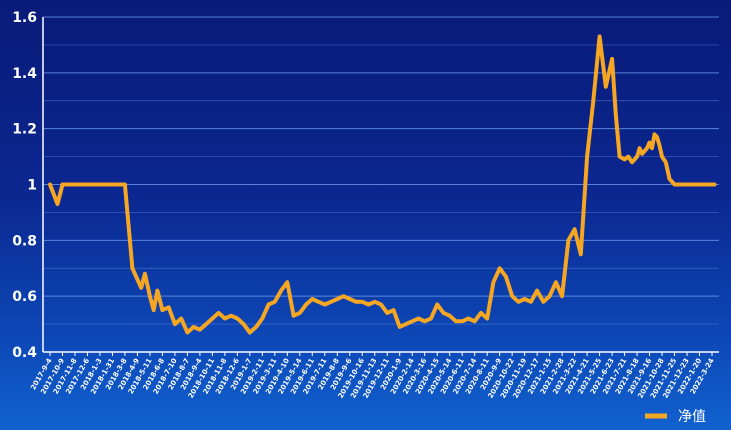 The image size is (731, 430). I want to click on y-tick-label: 0.6, so click(24, 297).